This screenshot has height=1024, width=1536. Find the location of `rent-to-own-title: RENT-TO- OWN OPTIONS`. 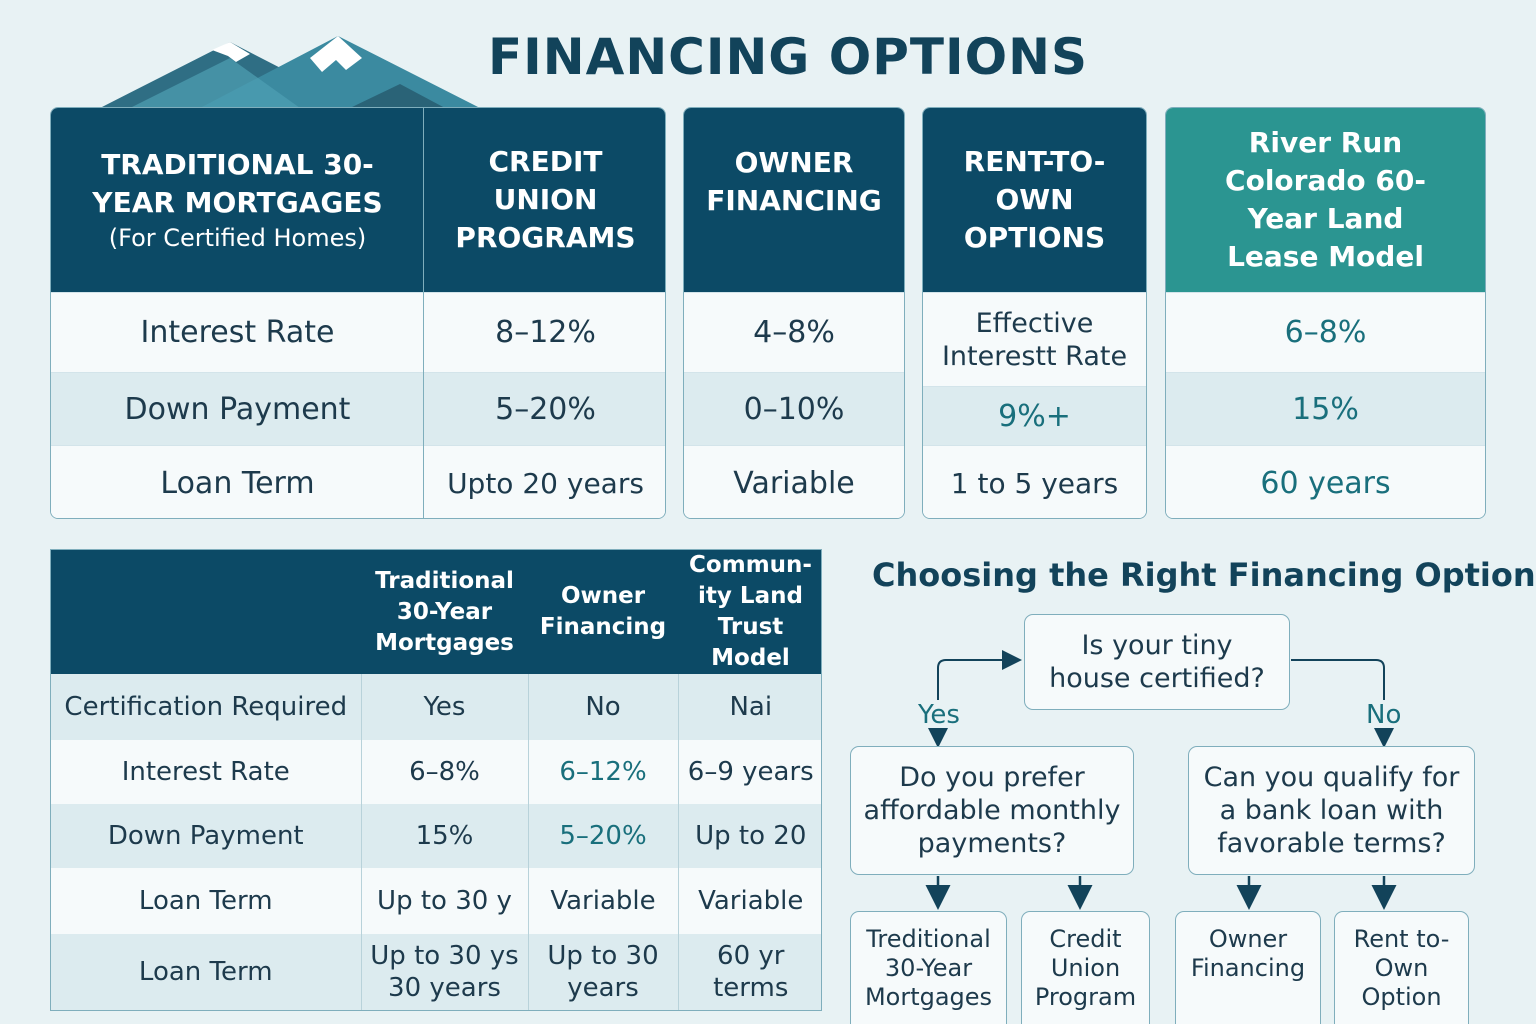

rent-to-own-title: RENT-TO- OWN OPTIONS is located at coordinates (1034, 199).